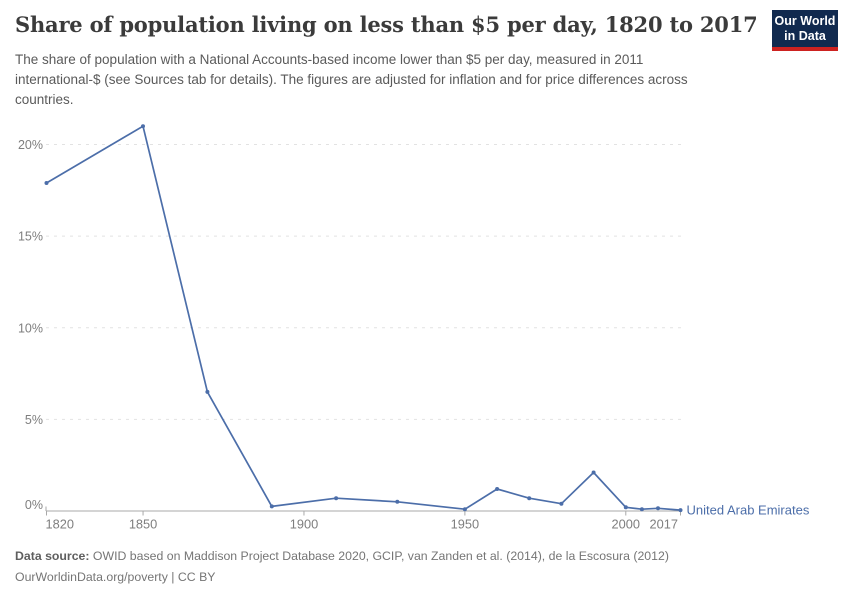 The image size is (850, 600). I want to click on owid-logo-line2: in Data, so click(805, 36).